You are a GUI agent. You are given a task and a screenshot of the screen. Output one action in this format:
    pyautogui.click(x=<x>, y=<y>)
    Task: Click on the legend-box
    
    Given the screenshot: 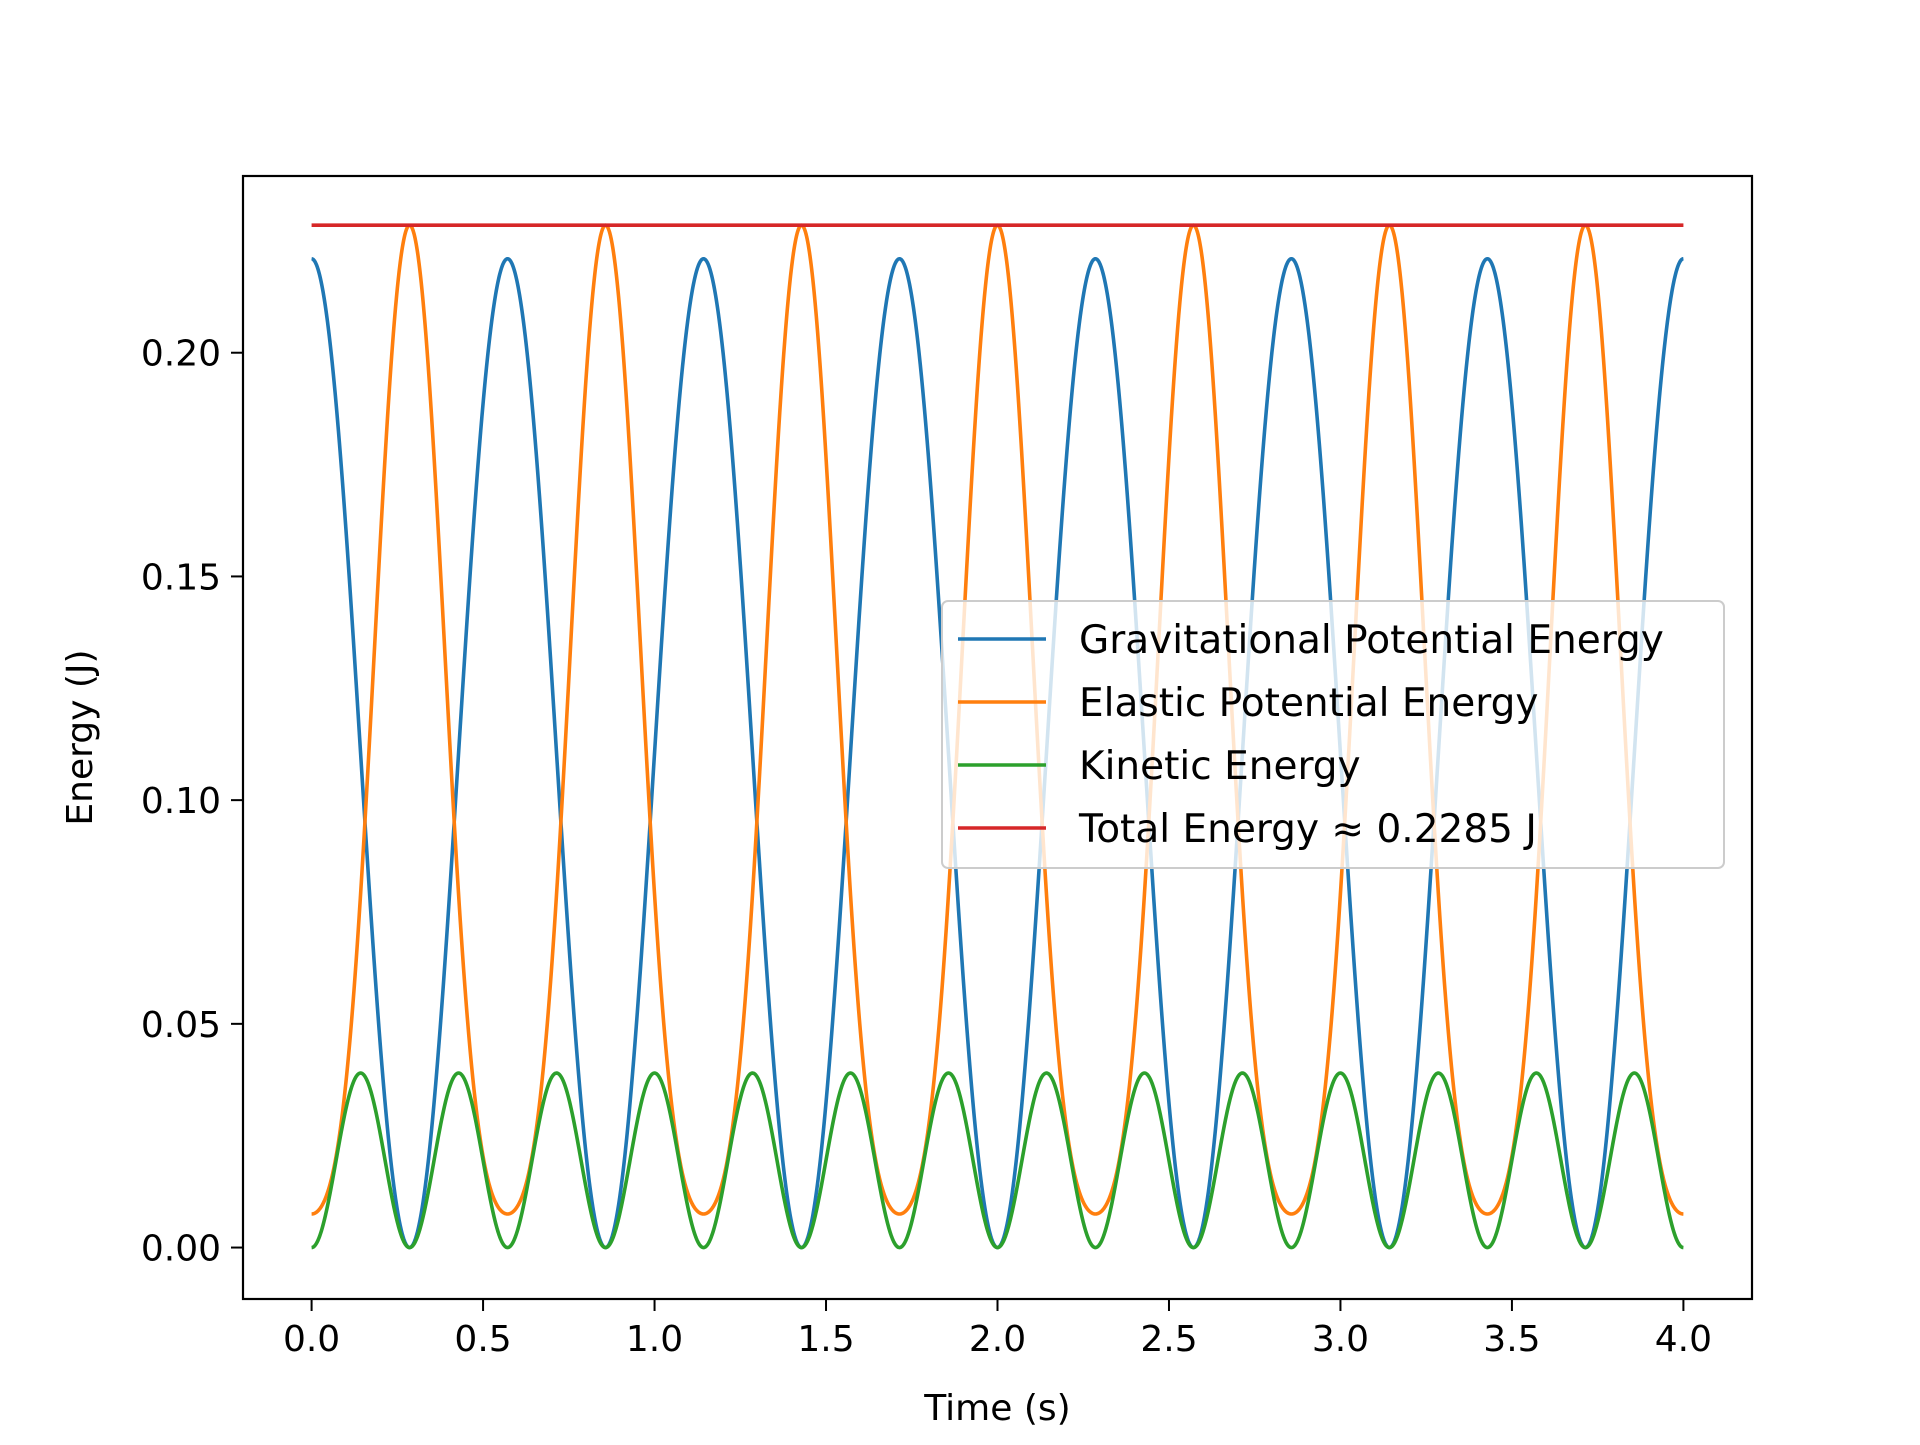 What is the action you would take?
    pyautogui.click(x=1333, y=734)
    